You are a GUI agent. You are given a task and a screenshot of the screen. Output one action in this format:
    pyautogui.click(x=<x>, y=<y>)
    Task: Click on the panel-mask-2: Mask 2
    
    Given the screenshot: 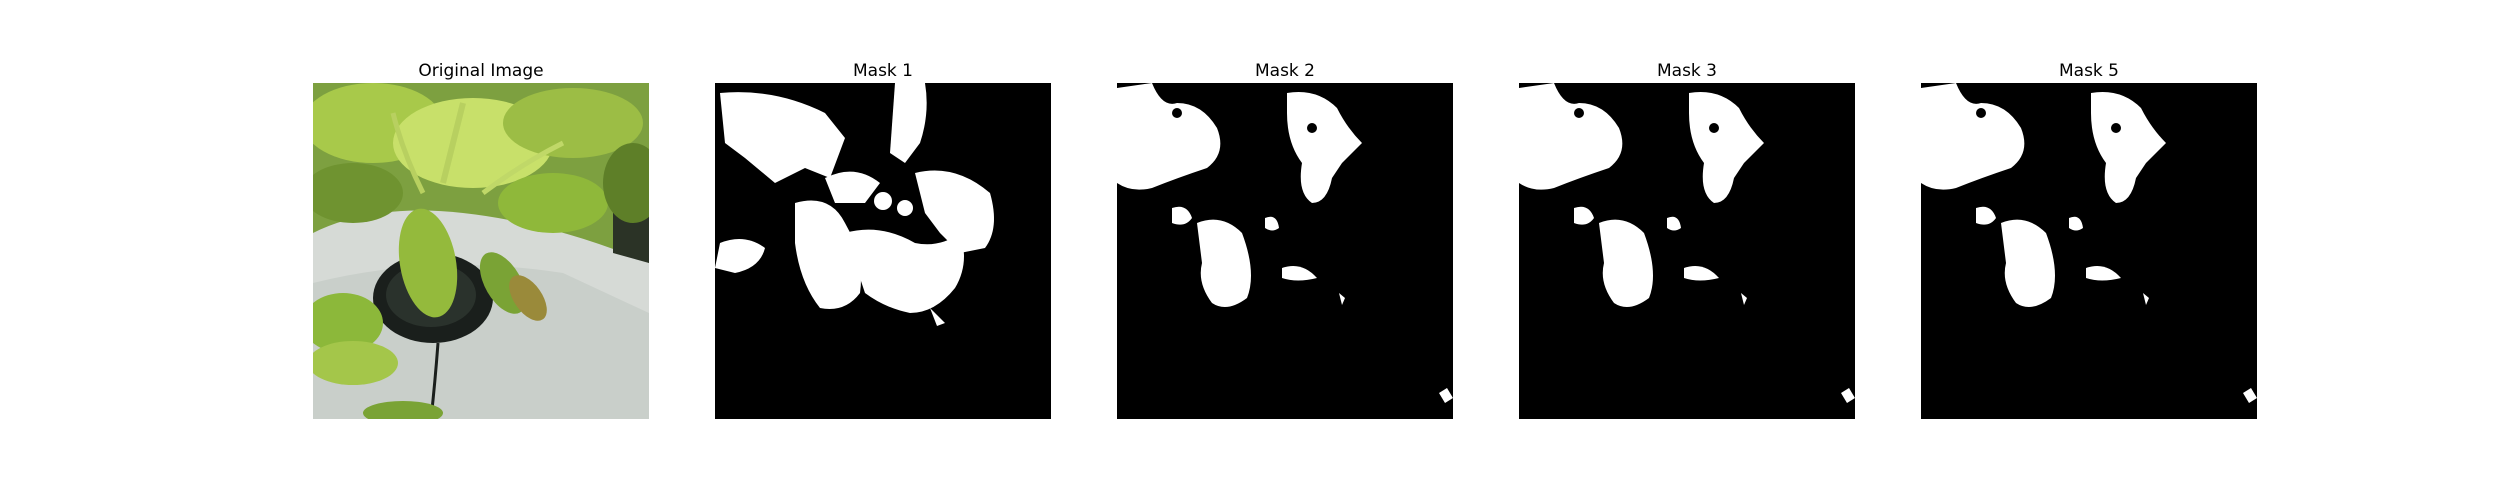 What is the action you would take?
    pyautogui.click(x=1285, y=239)
    